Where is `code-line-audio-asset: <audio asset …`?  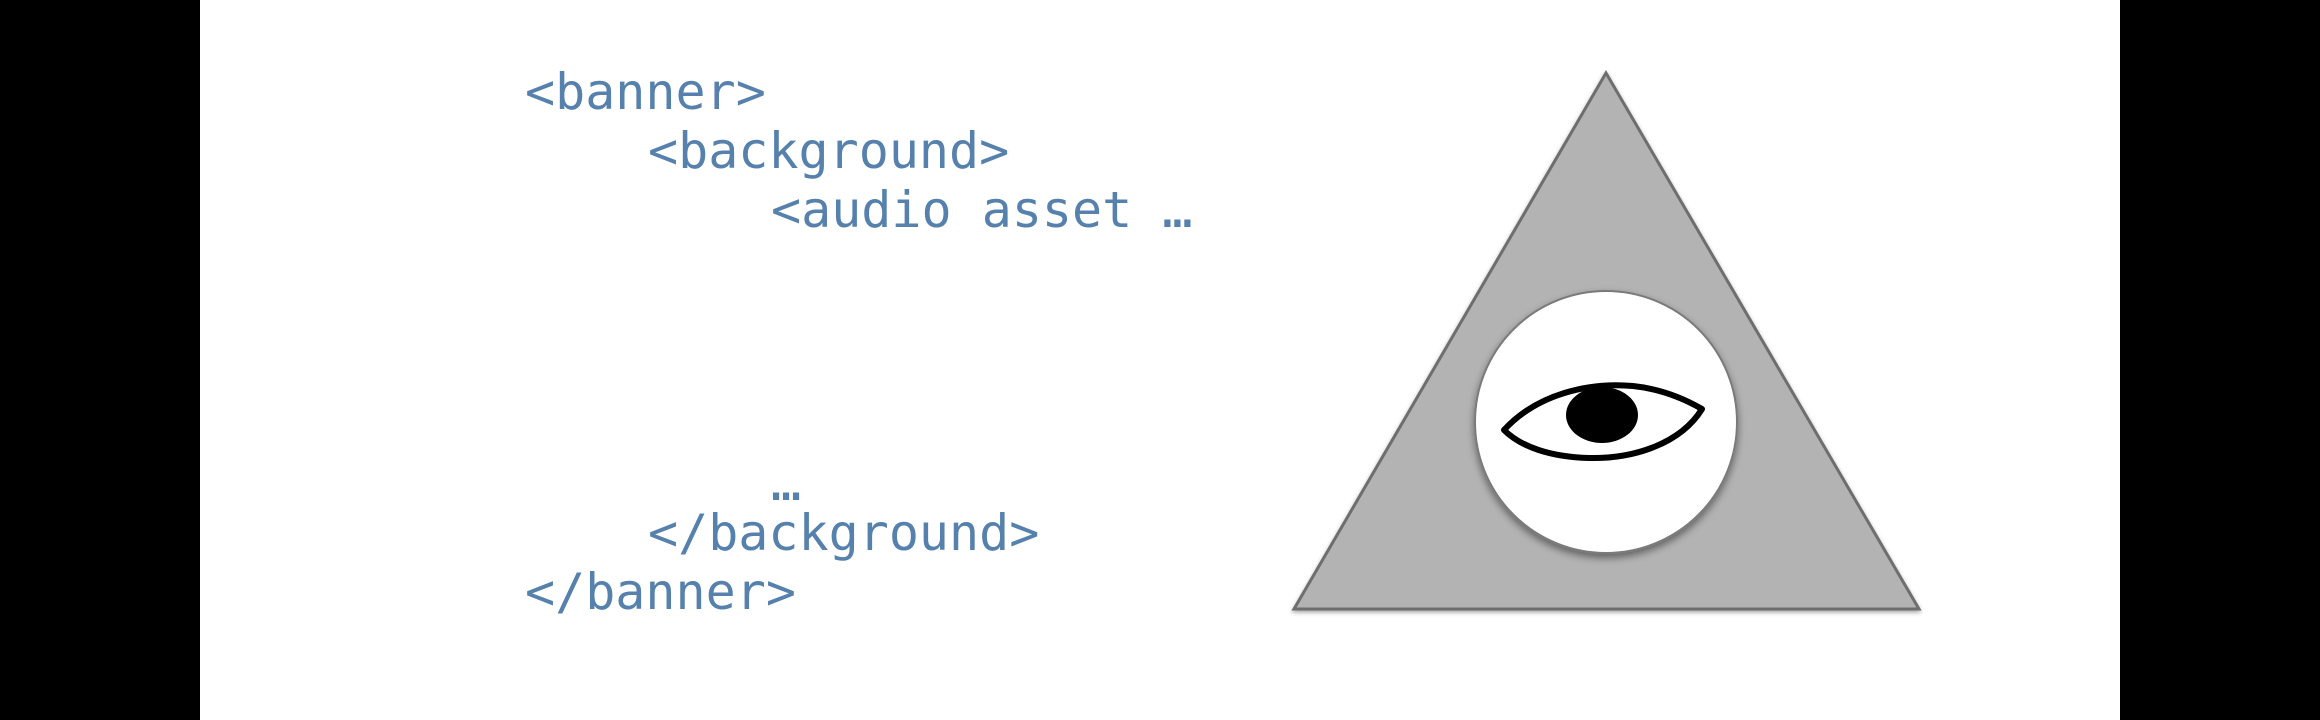 code-line-audio-asset: <audio asset … is located at coordinates (982, 210).